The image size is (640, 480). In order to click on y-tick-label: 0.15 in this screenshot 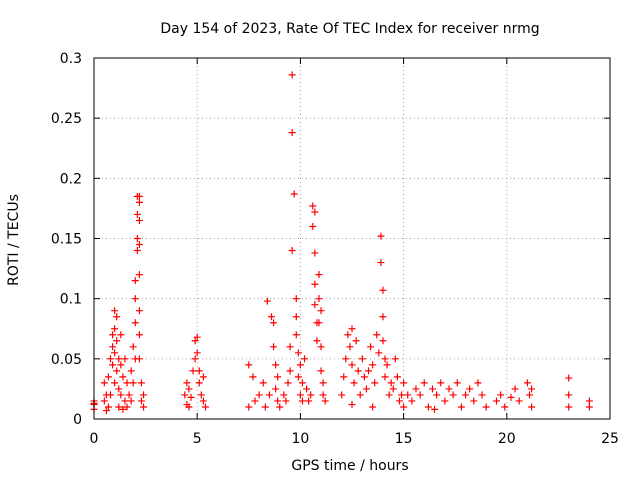, I will do `click(66, 240)`.